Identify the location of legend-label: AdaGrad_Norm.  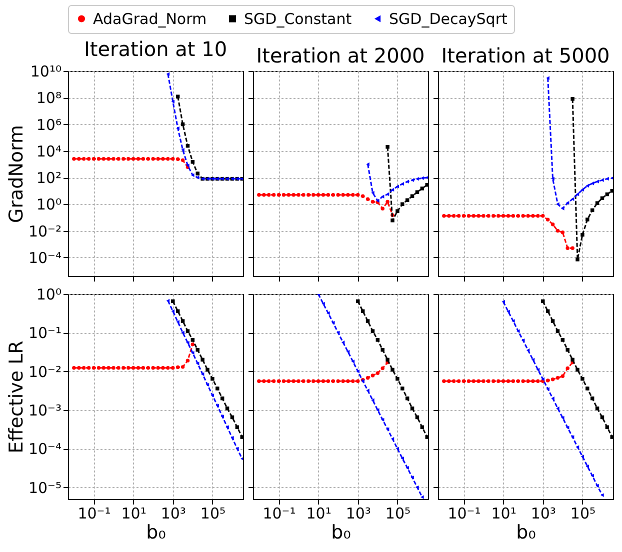
(150, 19).